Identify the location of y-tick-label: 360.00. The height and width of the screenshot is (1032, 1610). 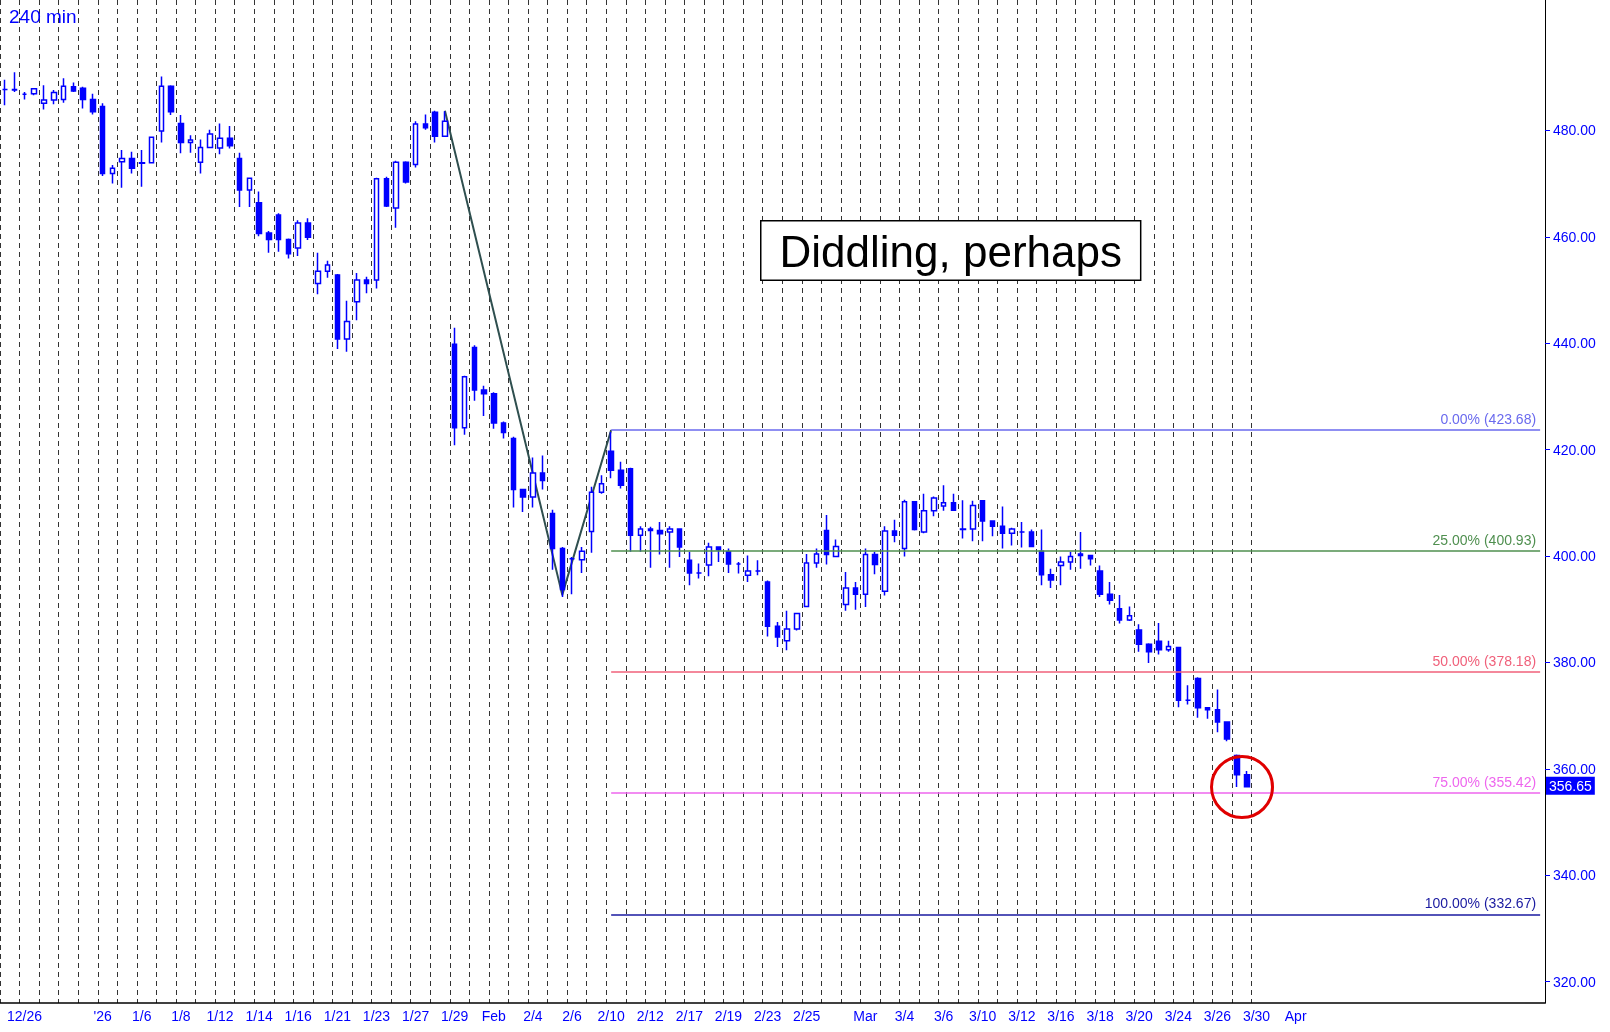
(1575, 768).